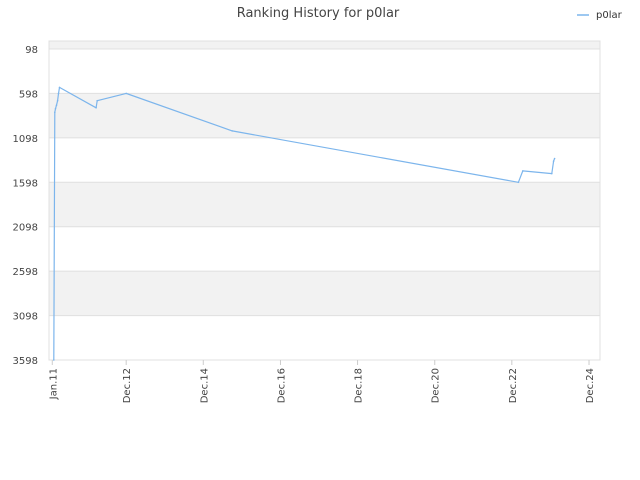  What do you see at coordinates (25, 228) in the screenshot?
I see `y-tick-label: 2098` at bounding box center [25, 228].